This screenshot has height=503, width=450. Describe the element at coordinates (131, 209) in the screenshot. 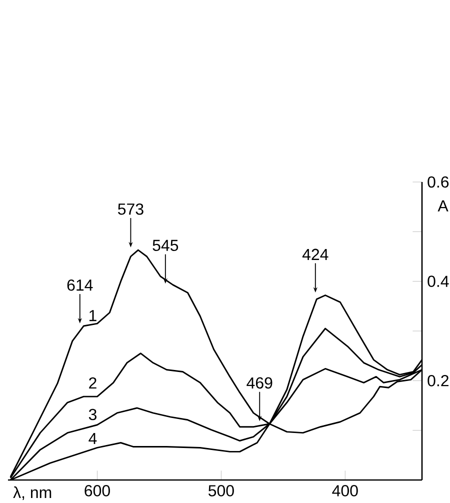

I see `annotation: 573` at that location.